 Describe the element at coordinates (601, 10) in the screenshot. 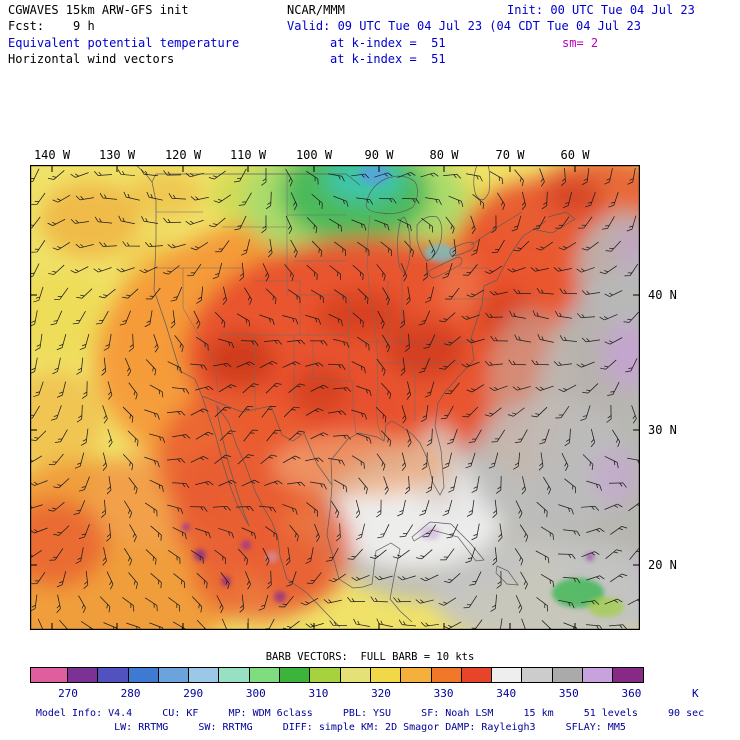

I see `init-time: Init: 00 UTC Tue 04 Jul 23` at that location.